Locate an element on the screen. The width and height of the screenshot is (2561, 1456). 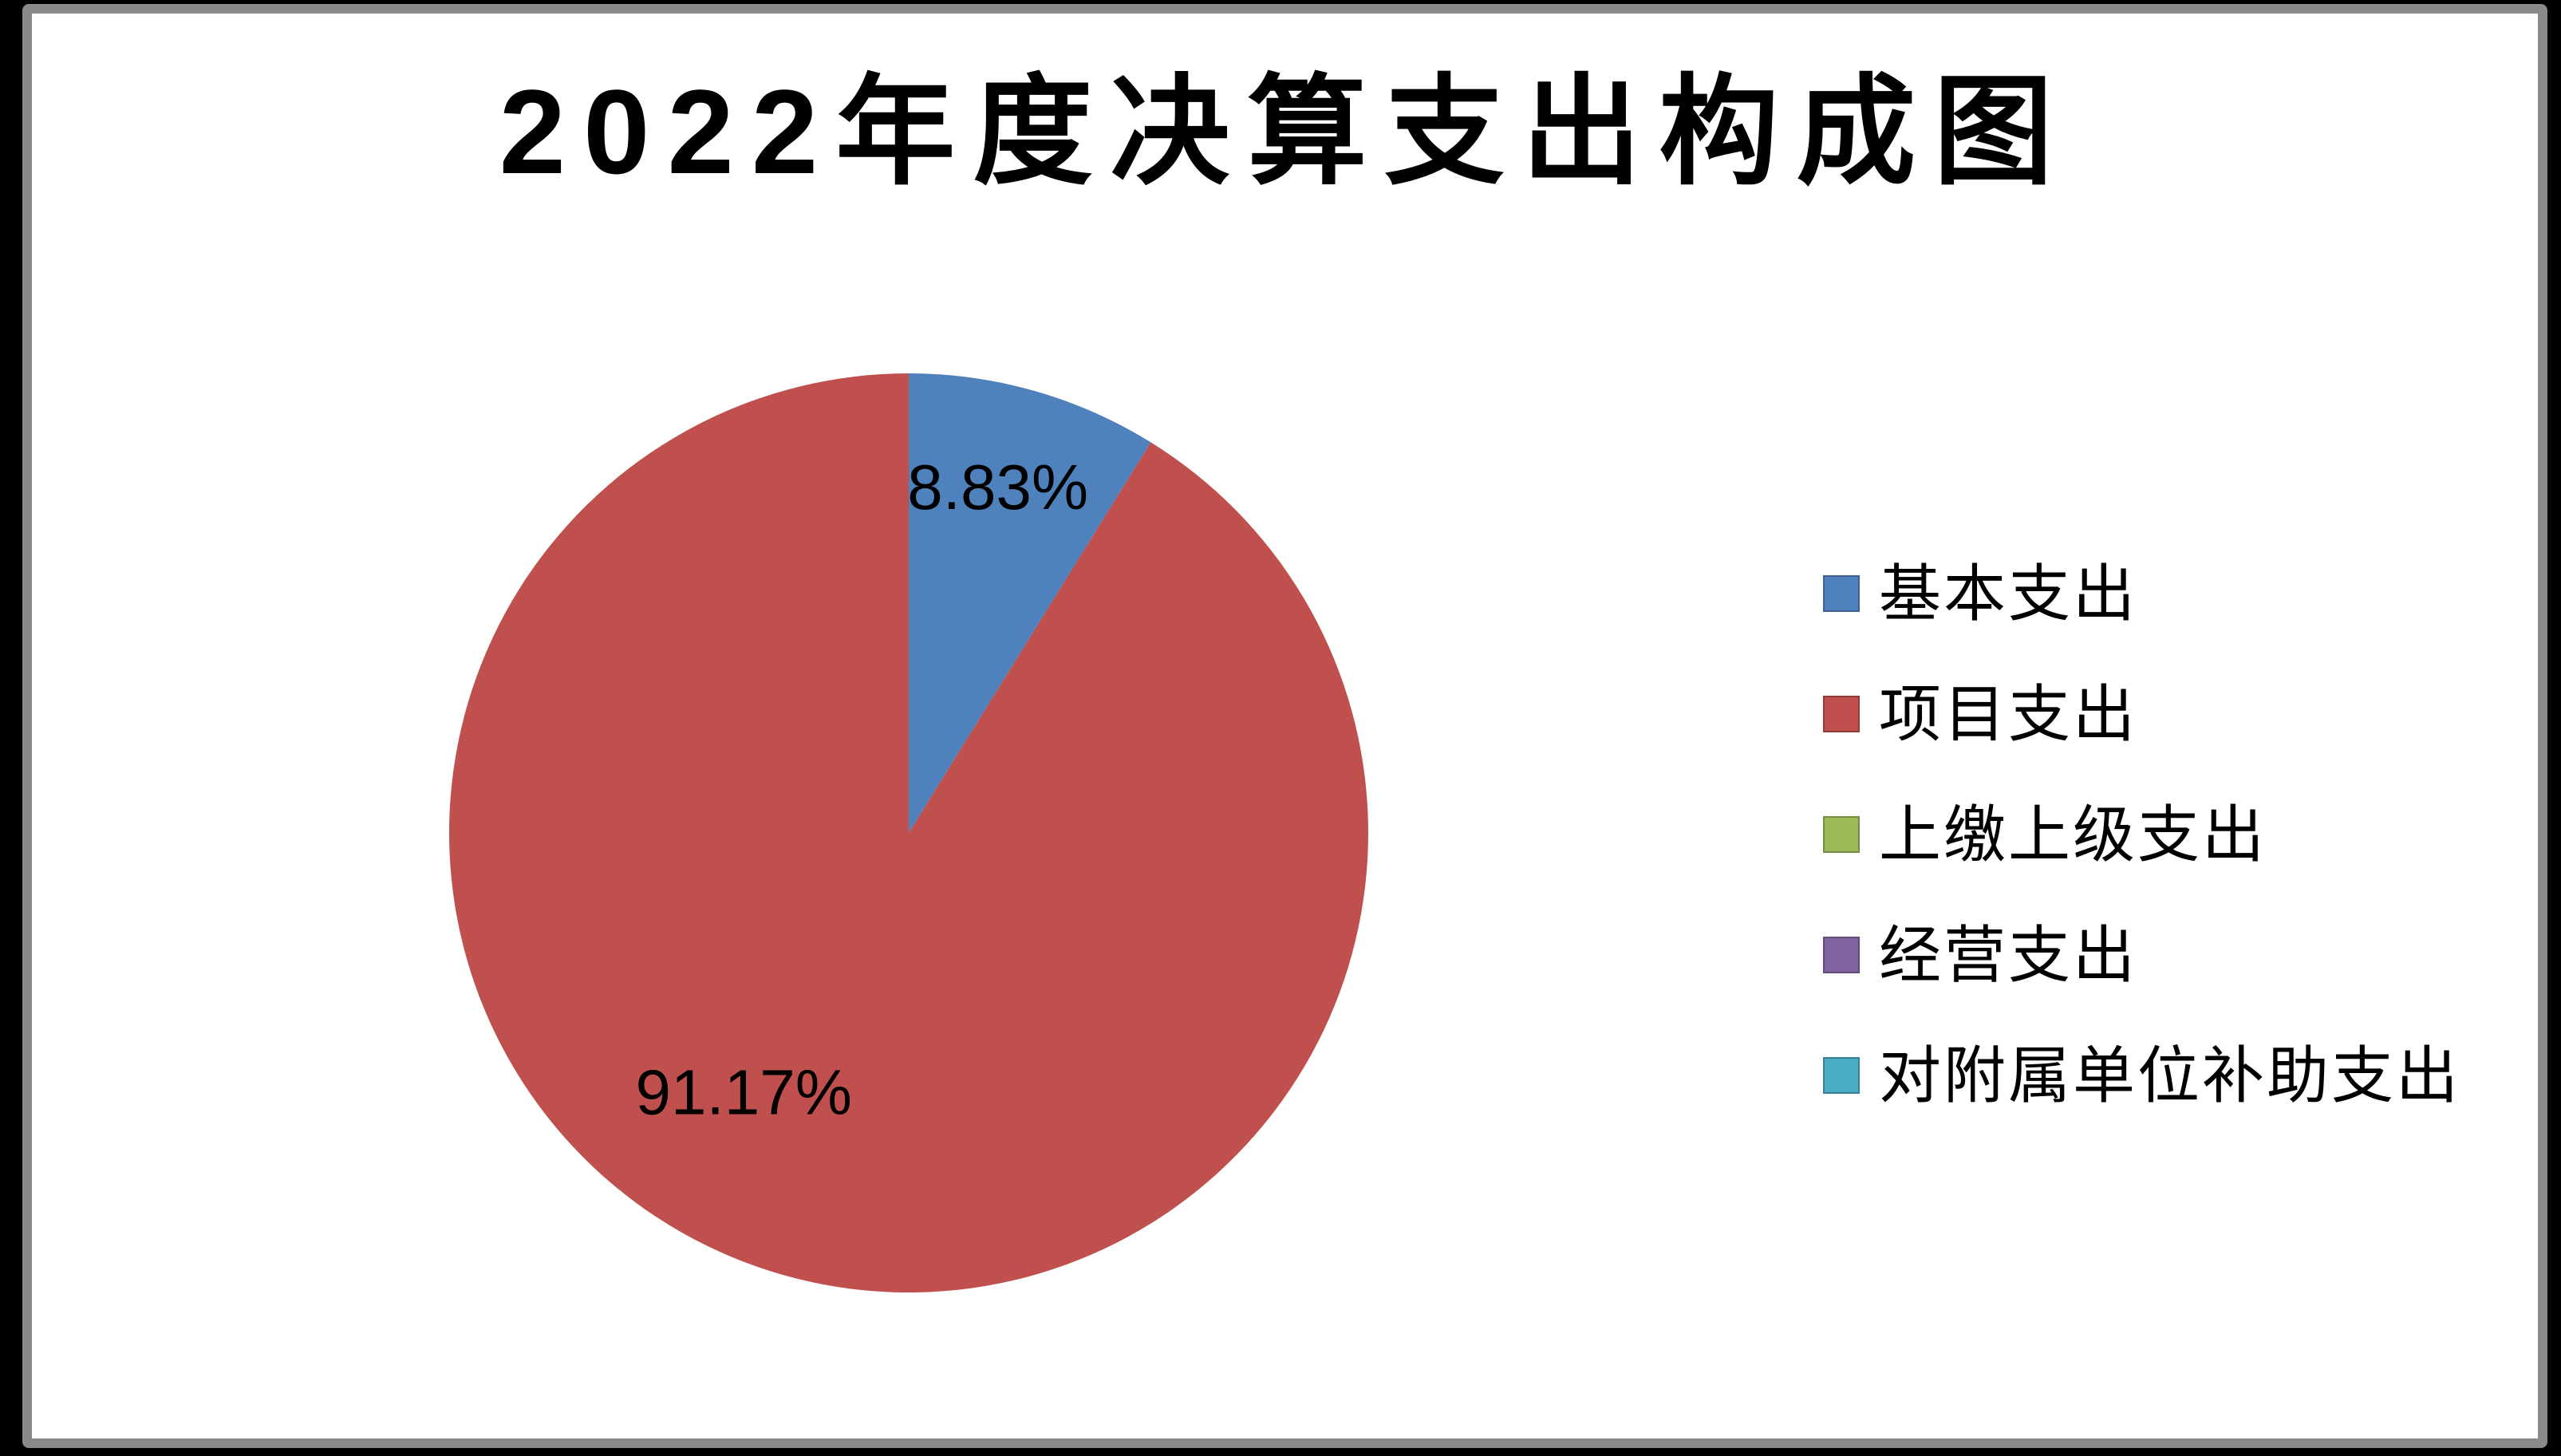
legend-label: 经营支出 is located at coordinates (2009, 954).